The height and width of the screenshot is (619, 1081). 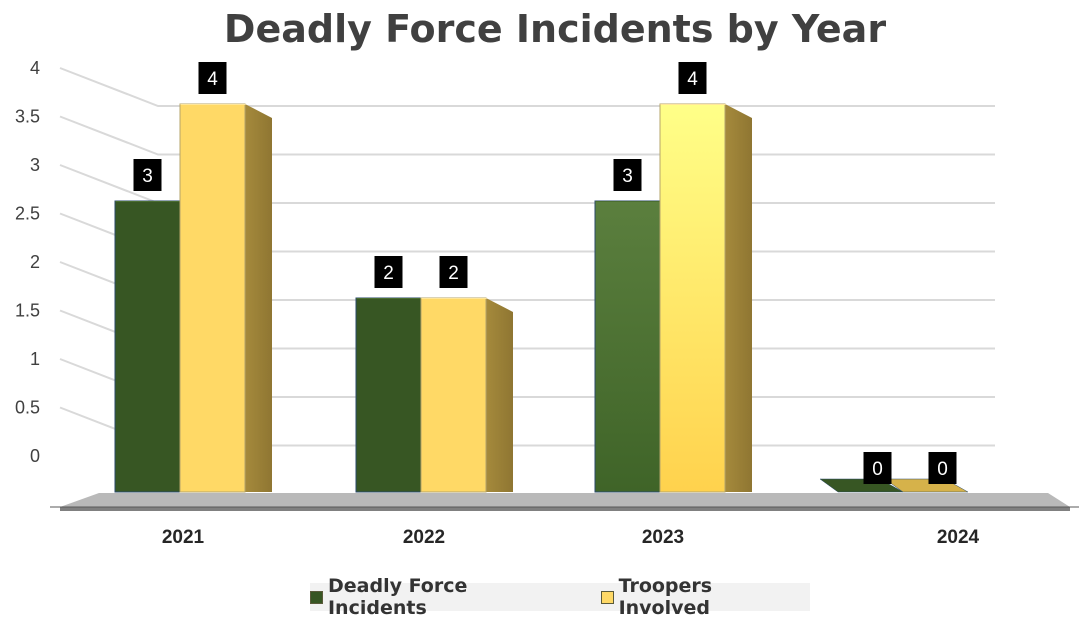 I want to click on bar-deadly-force-incidents-2022, so click(x=388, y=395).